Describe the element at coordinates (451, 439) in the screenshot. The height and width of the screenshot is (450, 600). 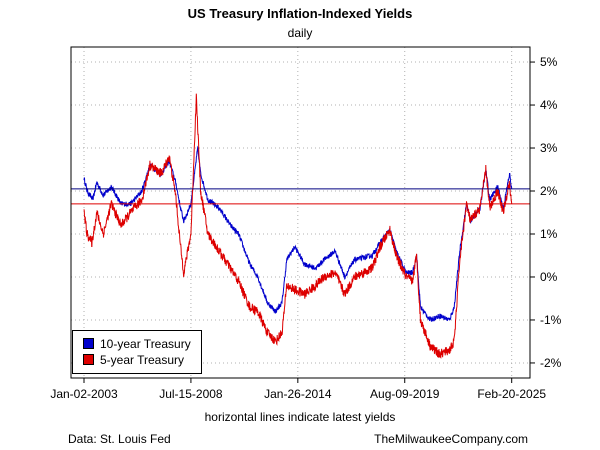
I see `chart-credit: TheMilwaukeeCompany.com` at that location.